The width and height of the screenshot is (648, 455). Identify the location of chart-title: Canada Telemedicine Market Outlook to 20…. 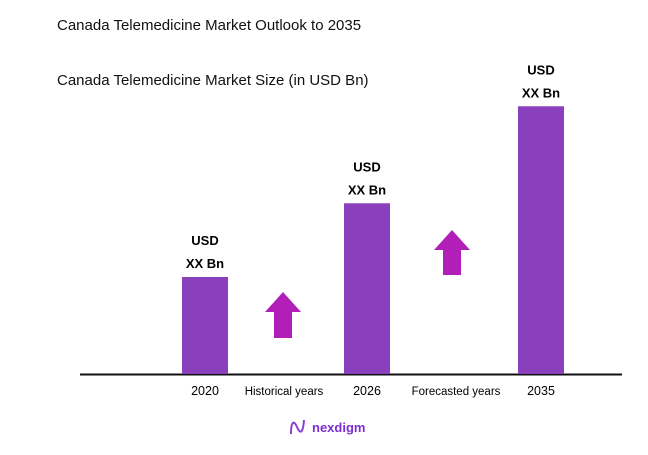
(209, 25).